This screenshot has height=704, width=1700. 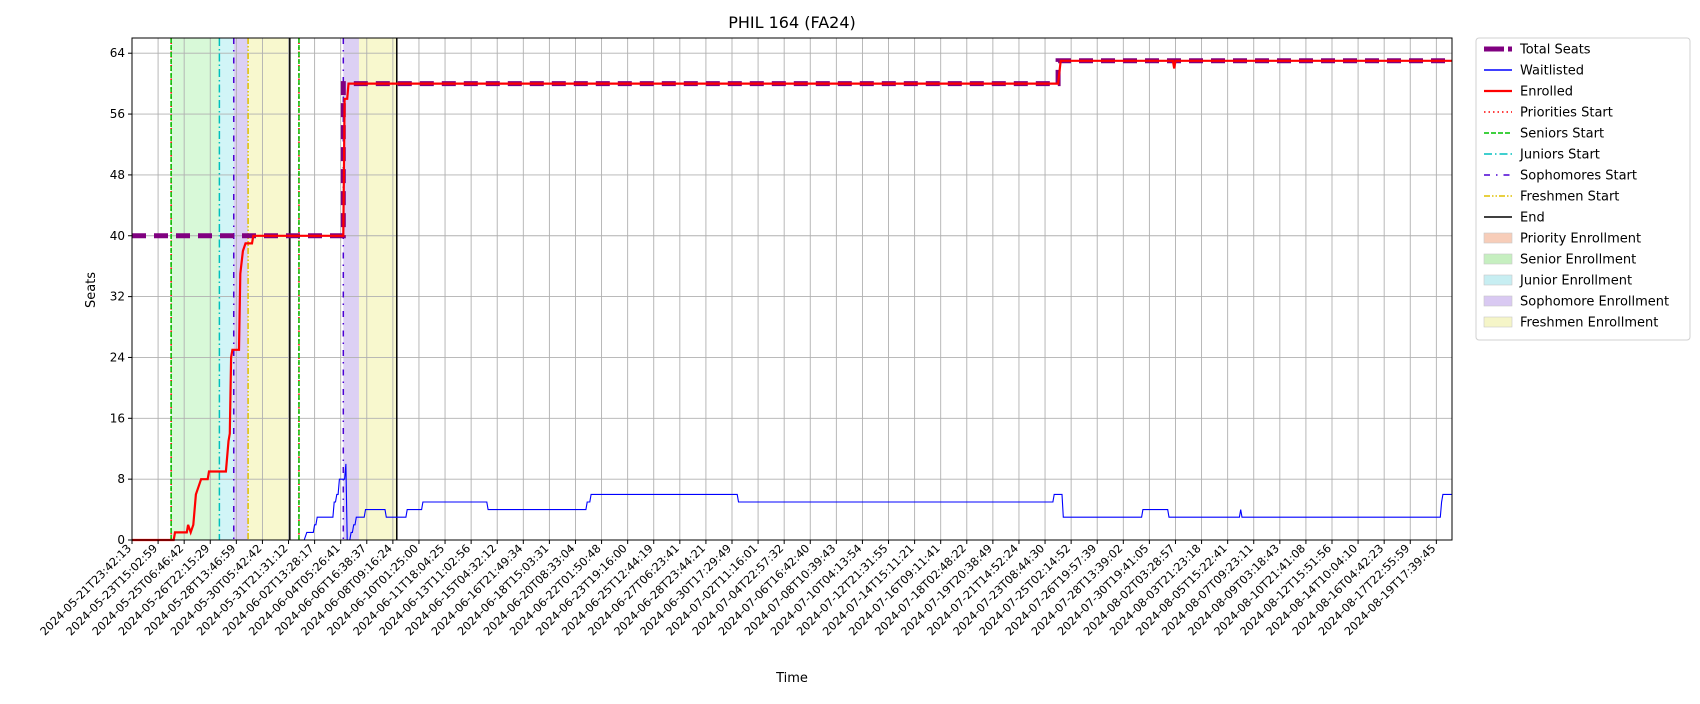 What do you see at coordinates (792, 502) in the screenshot?
I see `series-waitlisted` at bounding box center [792, 502].